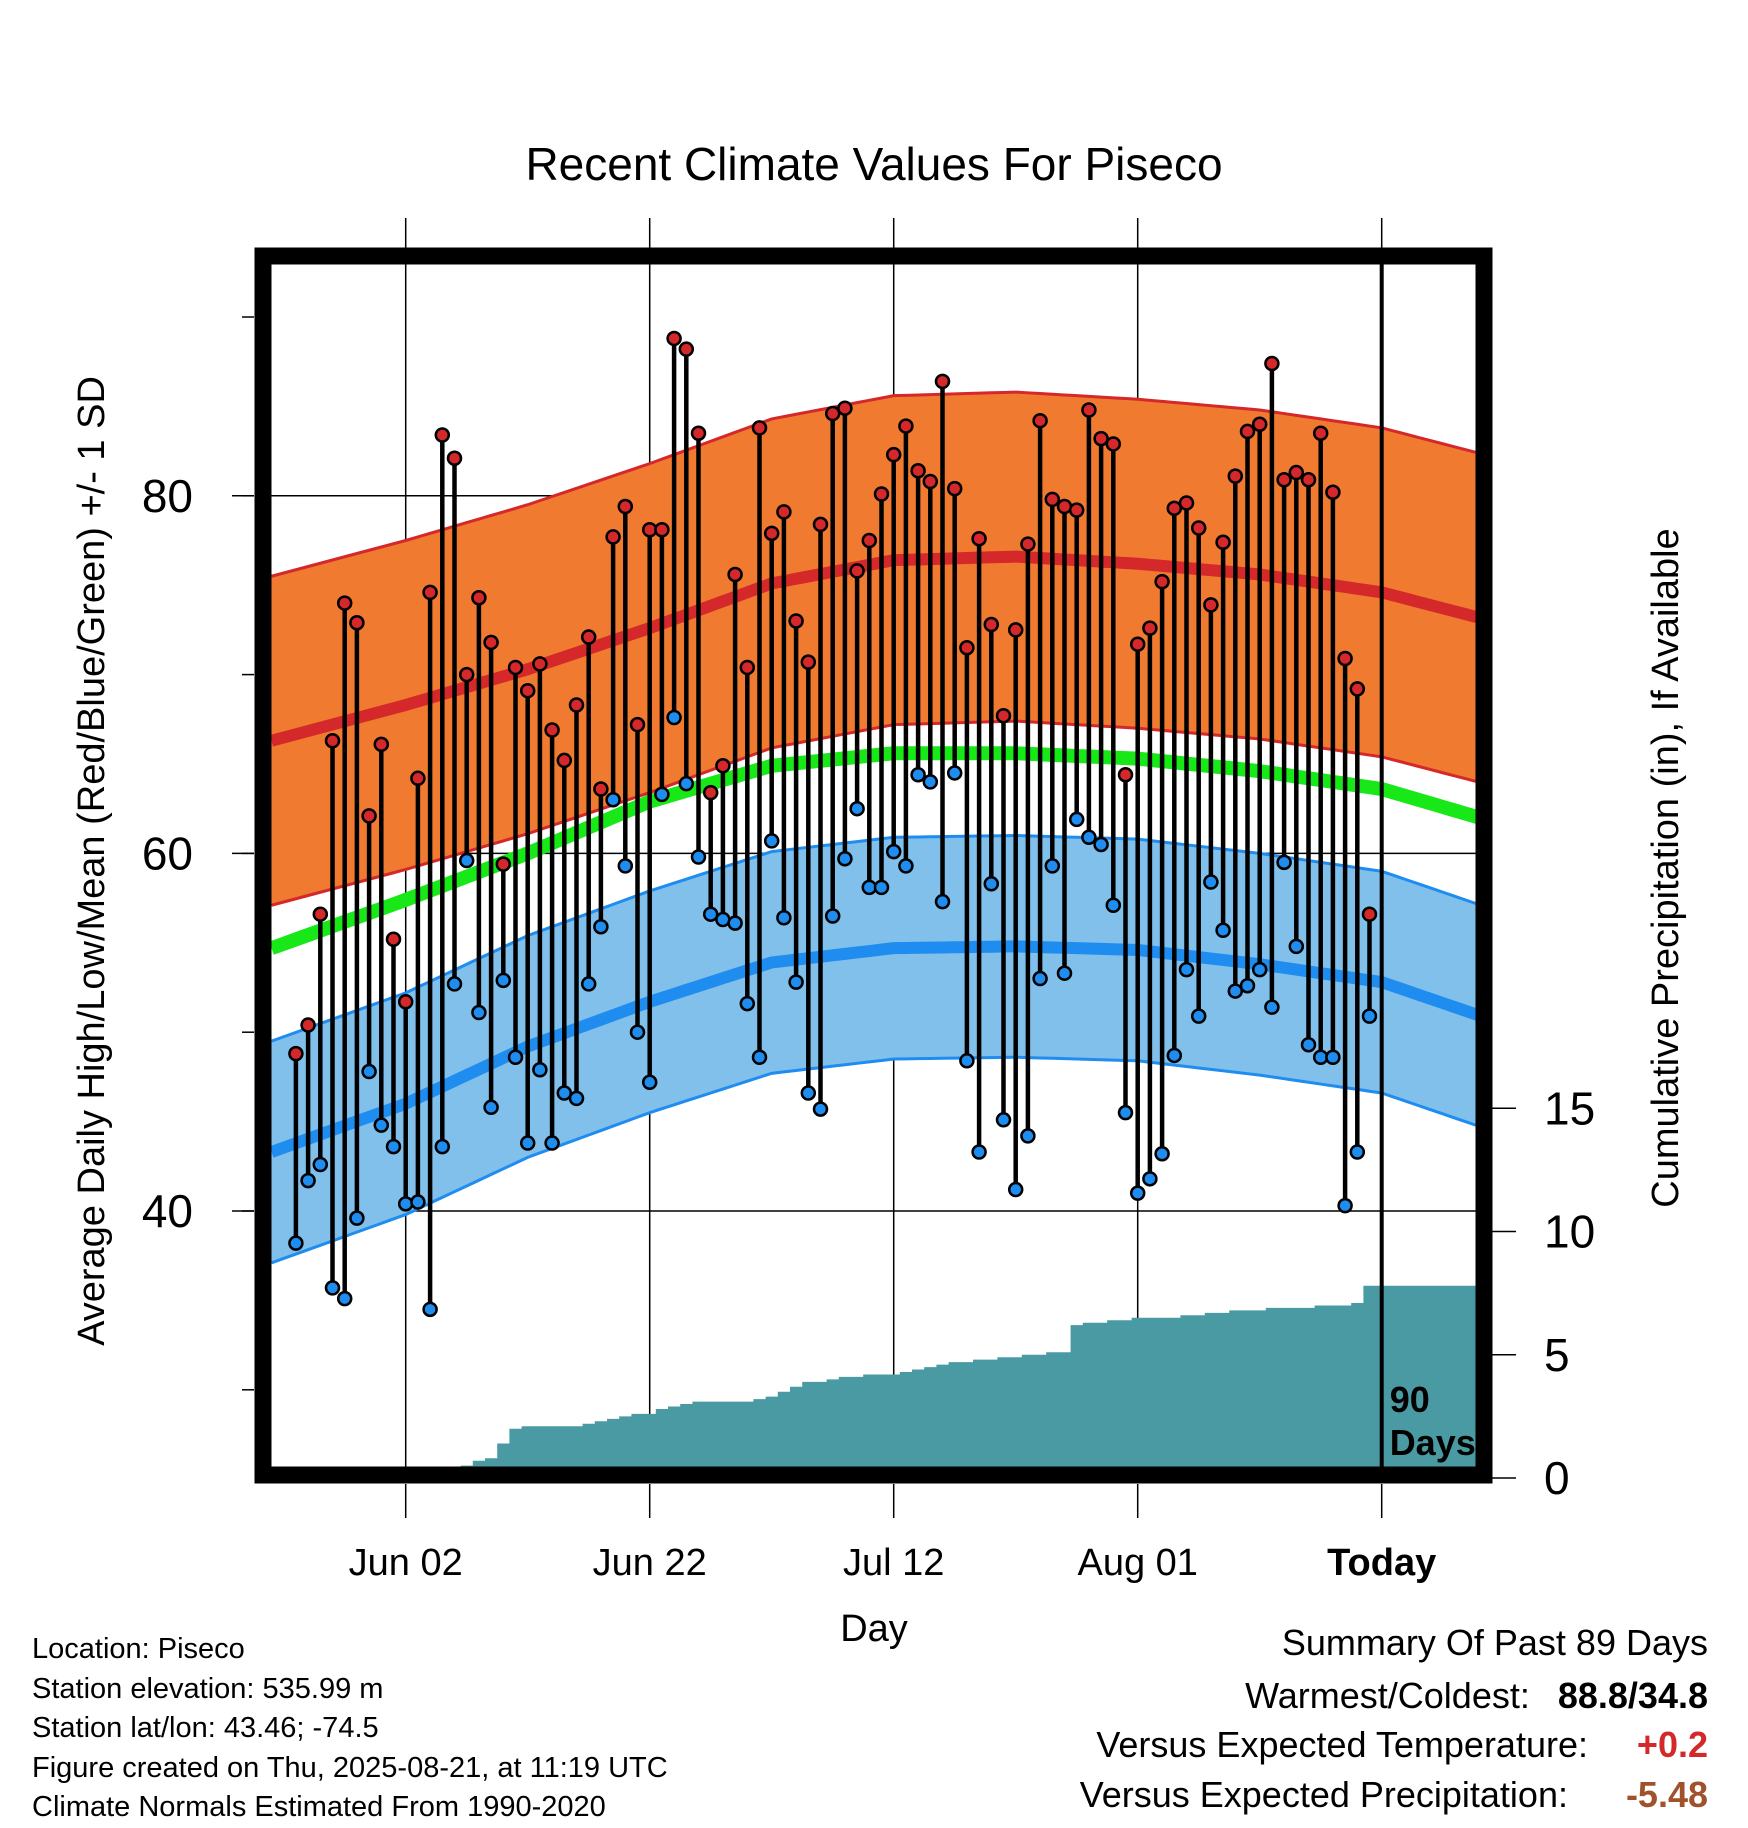 Image resolution: width=1748 pixels, height=1828 pixels. I want to click on precip-departure-value: -5.48, so click(1666, 1794).